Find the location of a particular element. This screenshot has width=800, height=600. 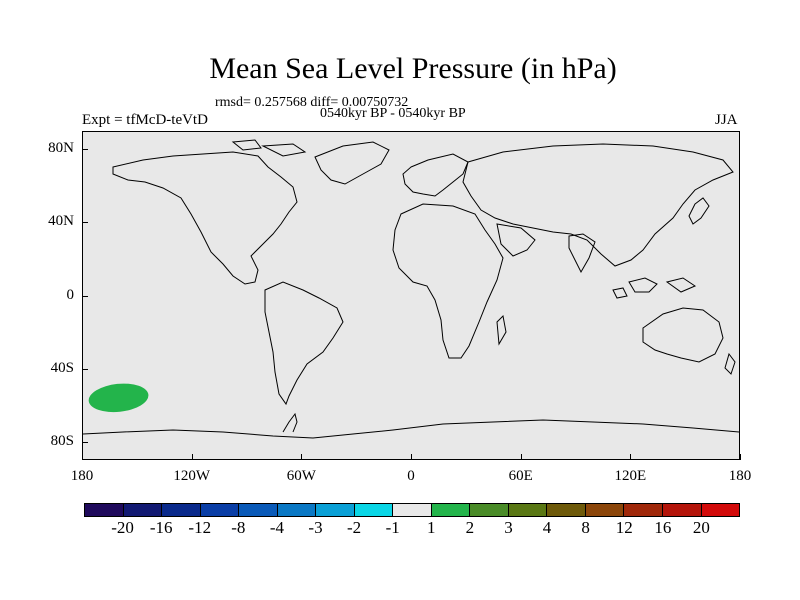

lat-tick-label: 80S is located at coordinates (62, 440).